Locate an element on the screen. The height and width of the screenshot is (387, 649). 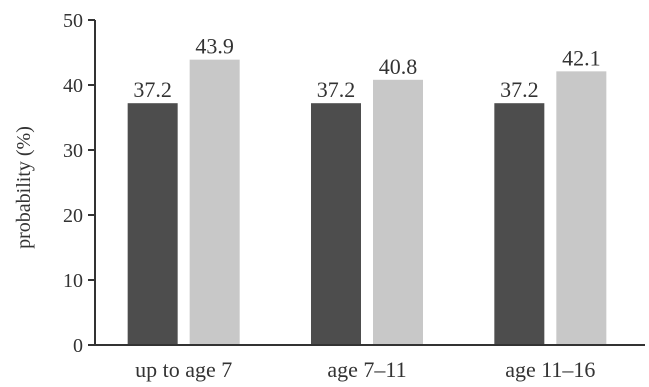
y-tick-label: 10 is located at coordinates (73, 281).